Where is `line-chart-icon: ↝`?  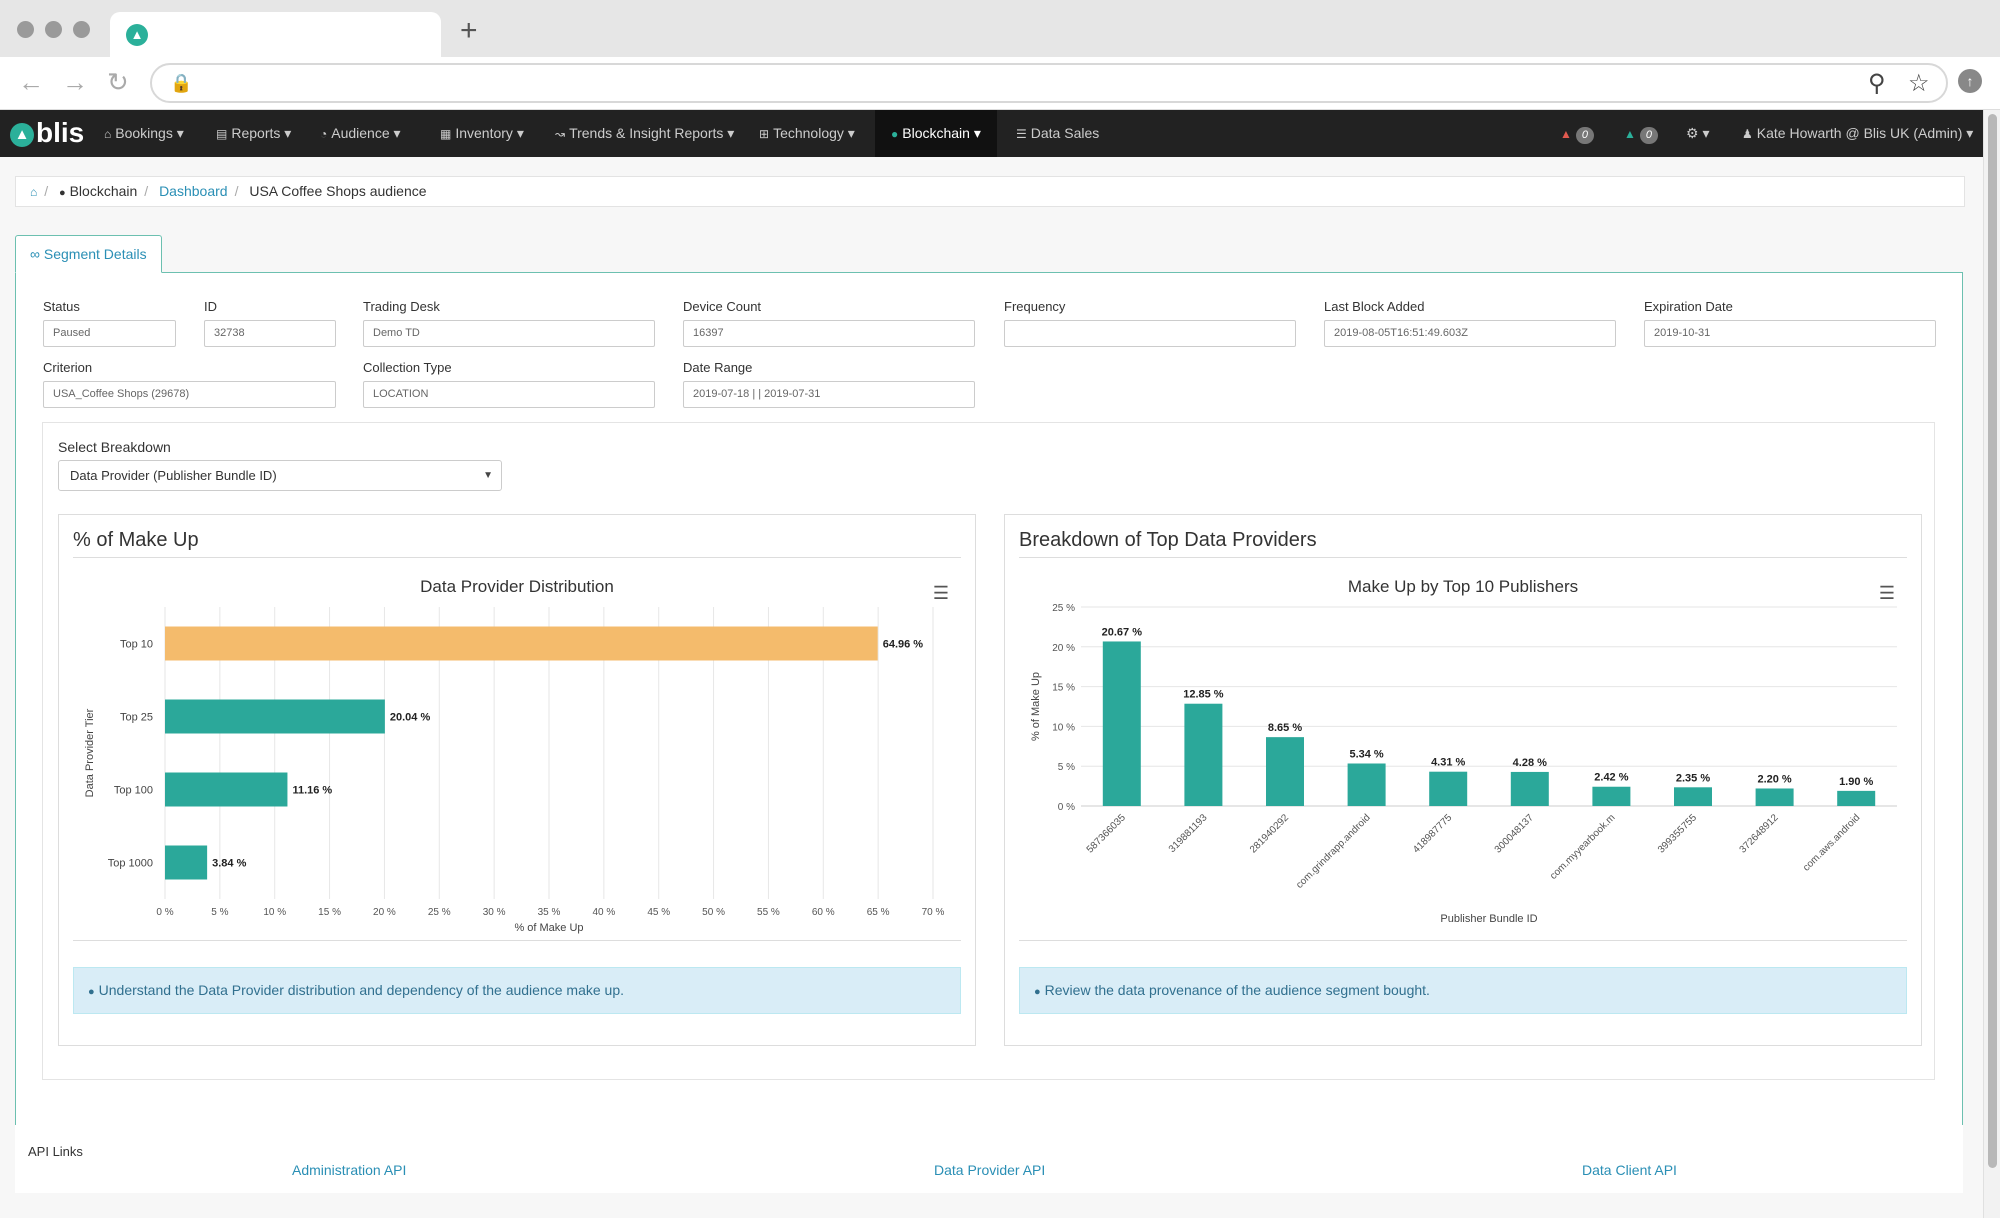
line-chart-icon: ↝ is located at coordinates (560, 134).